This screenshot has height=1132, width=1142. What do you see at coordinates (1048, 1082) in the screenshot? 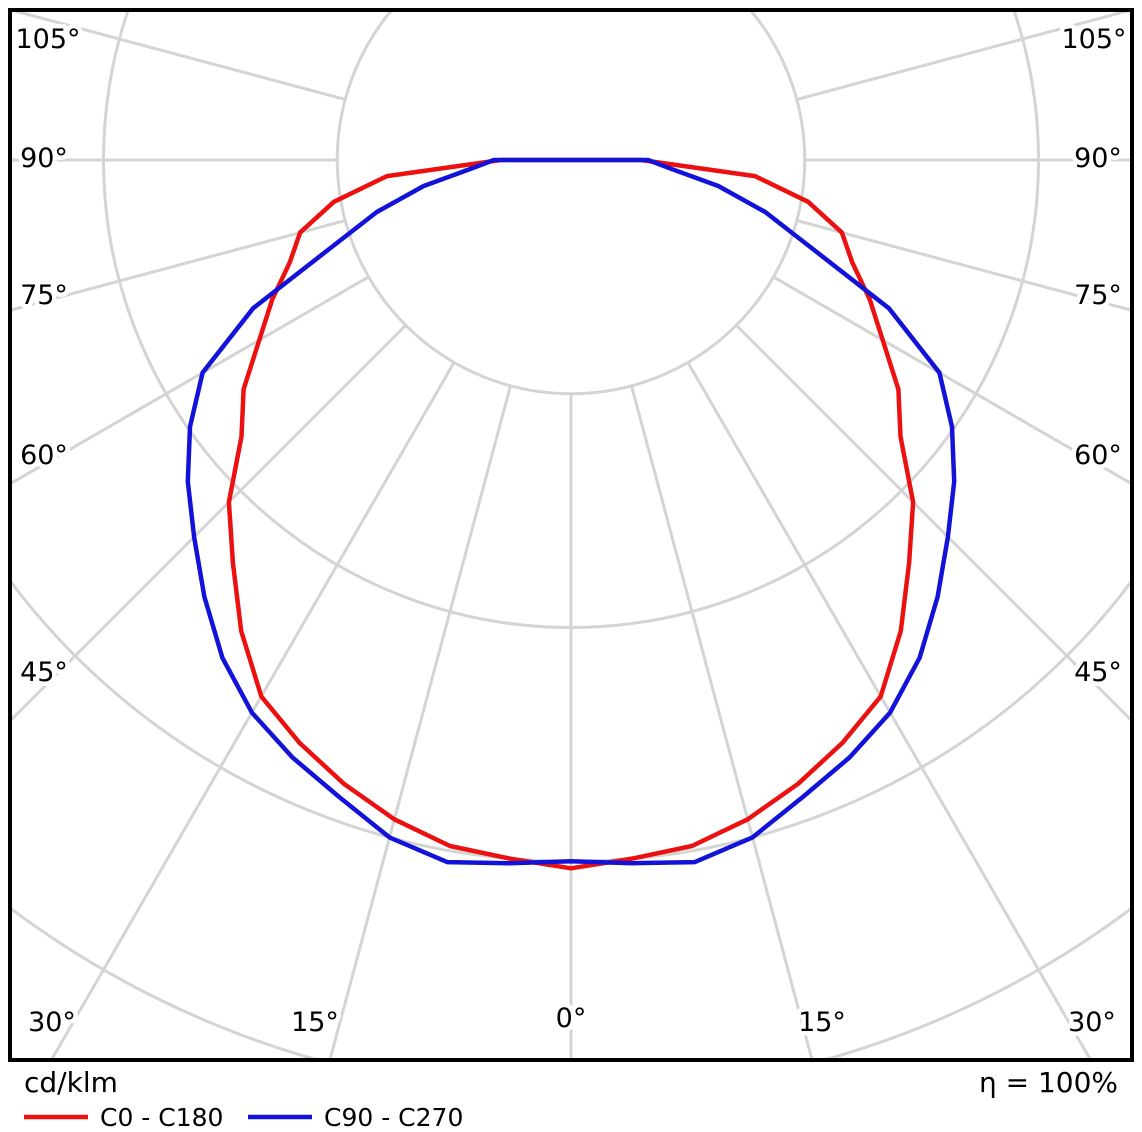
I see `efficiency-label: η = 100%` at bounding box center [1048, 1082].